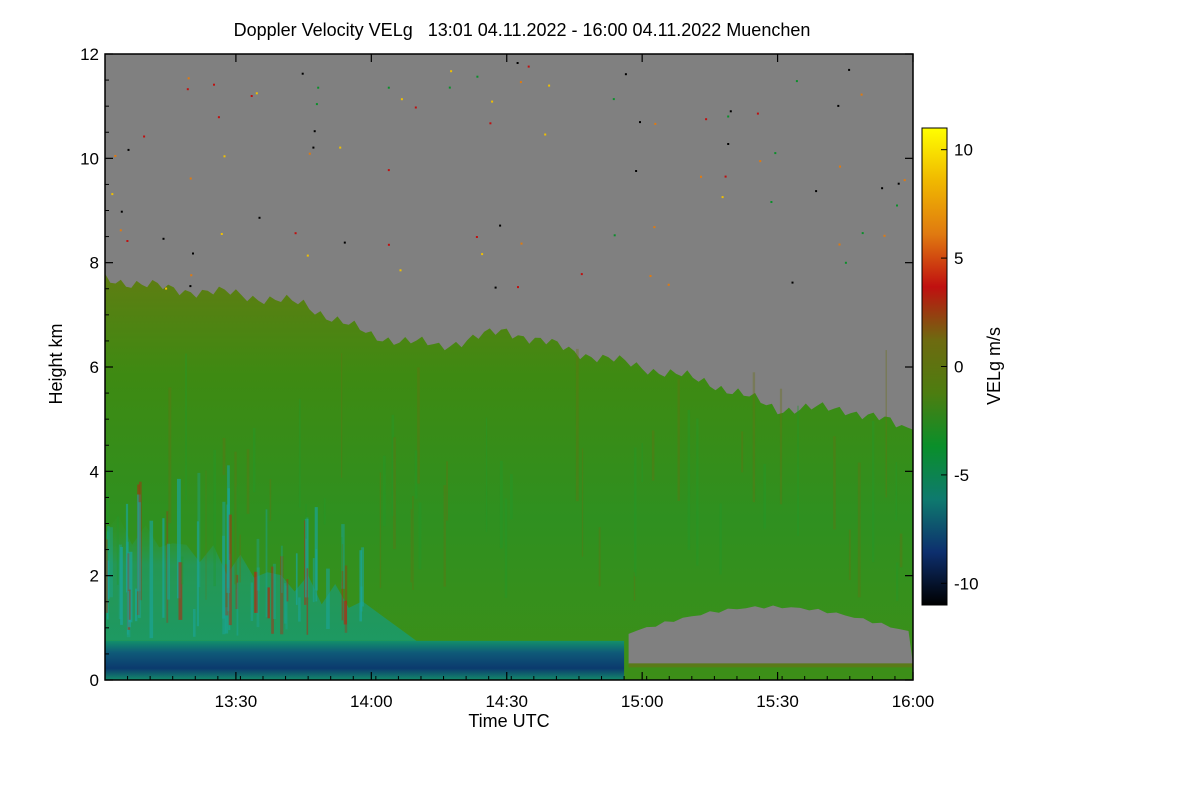 This screenshot has width=1200, height=800. Describe the element at coordinates (960, 367) in the screenshot. I see `colorbar-ticks: 10 5 0 -5 -10` at that location.